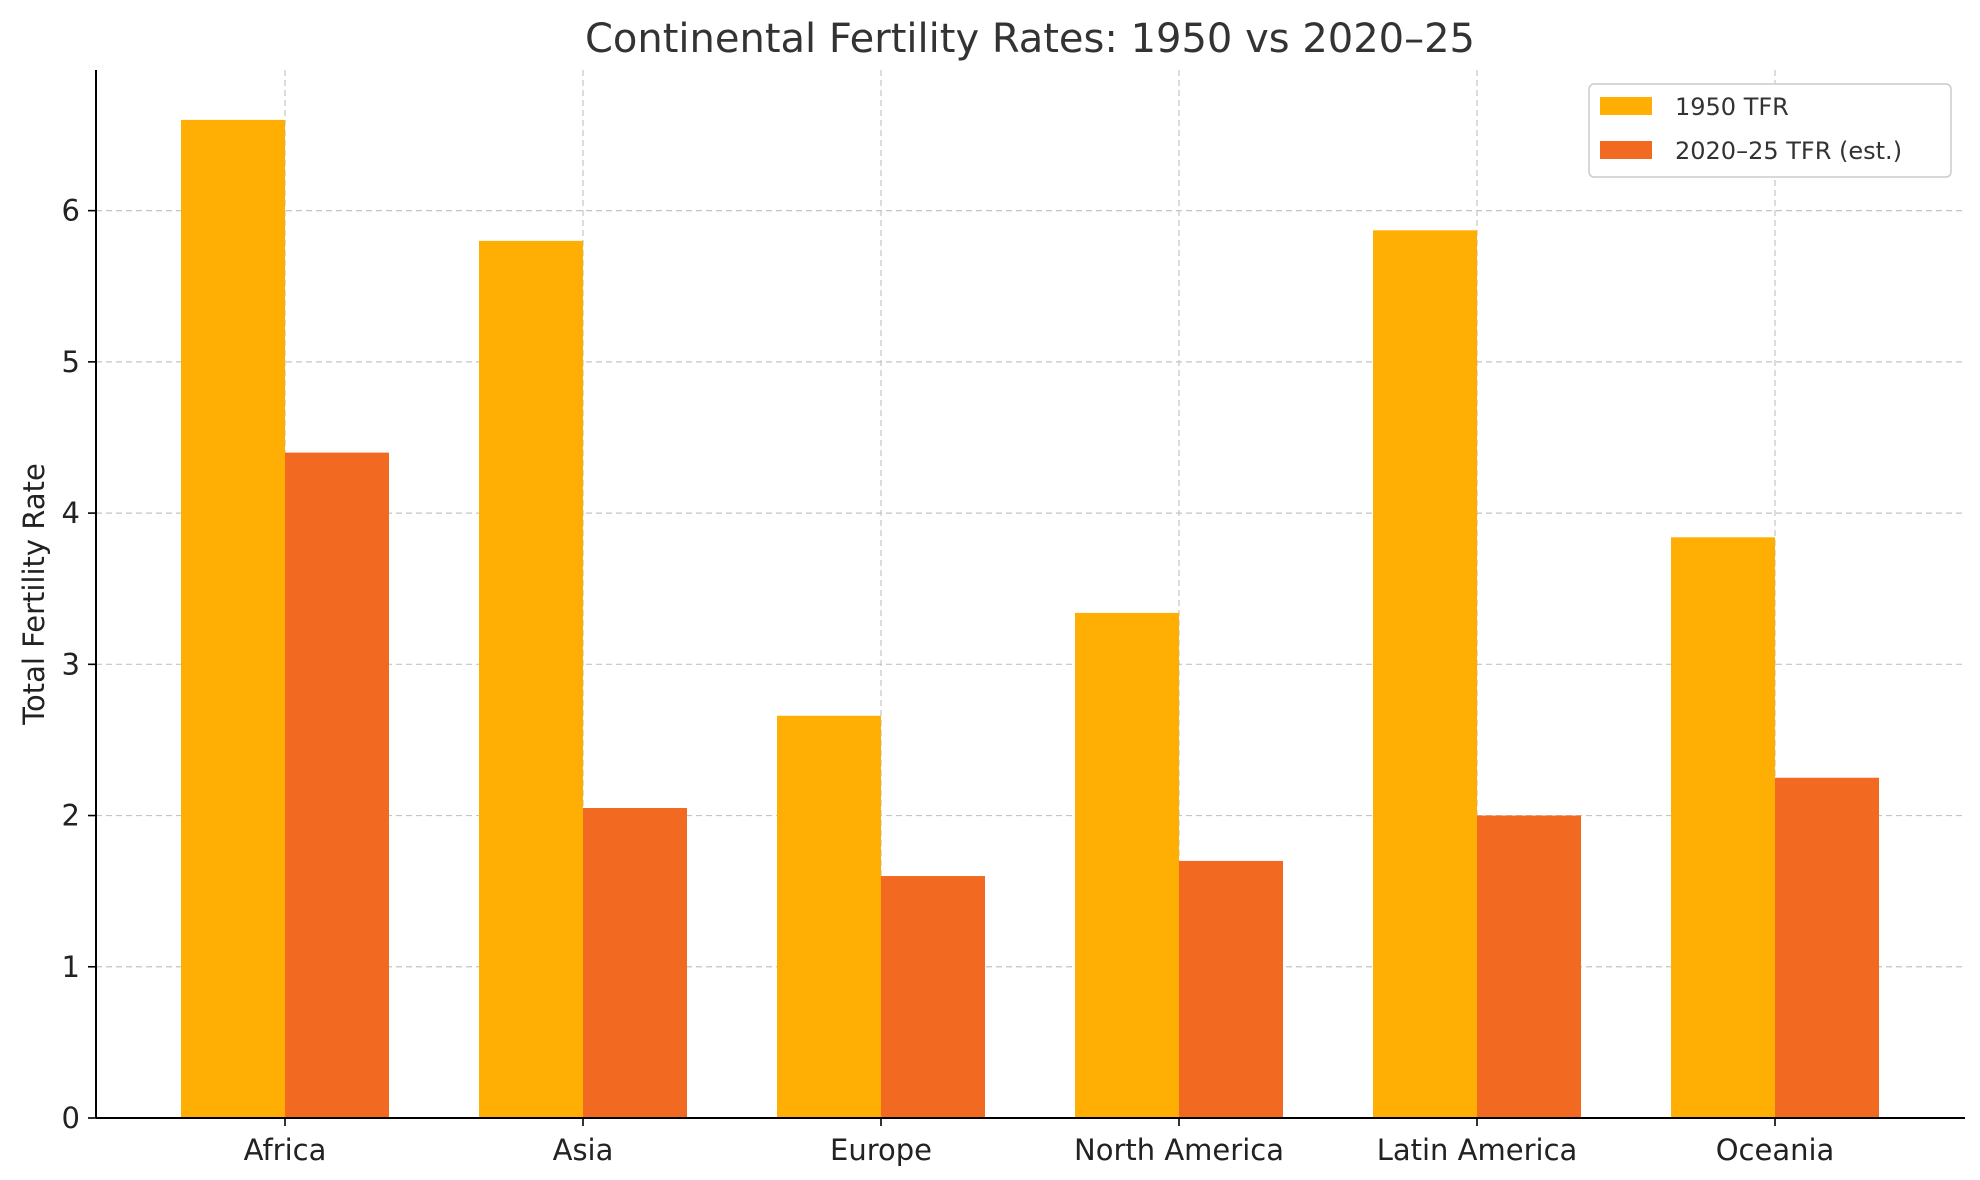 This screenshot has width=1980, height=1180. I want to click on y-tick-label: 4, so click(71, 513).